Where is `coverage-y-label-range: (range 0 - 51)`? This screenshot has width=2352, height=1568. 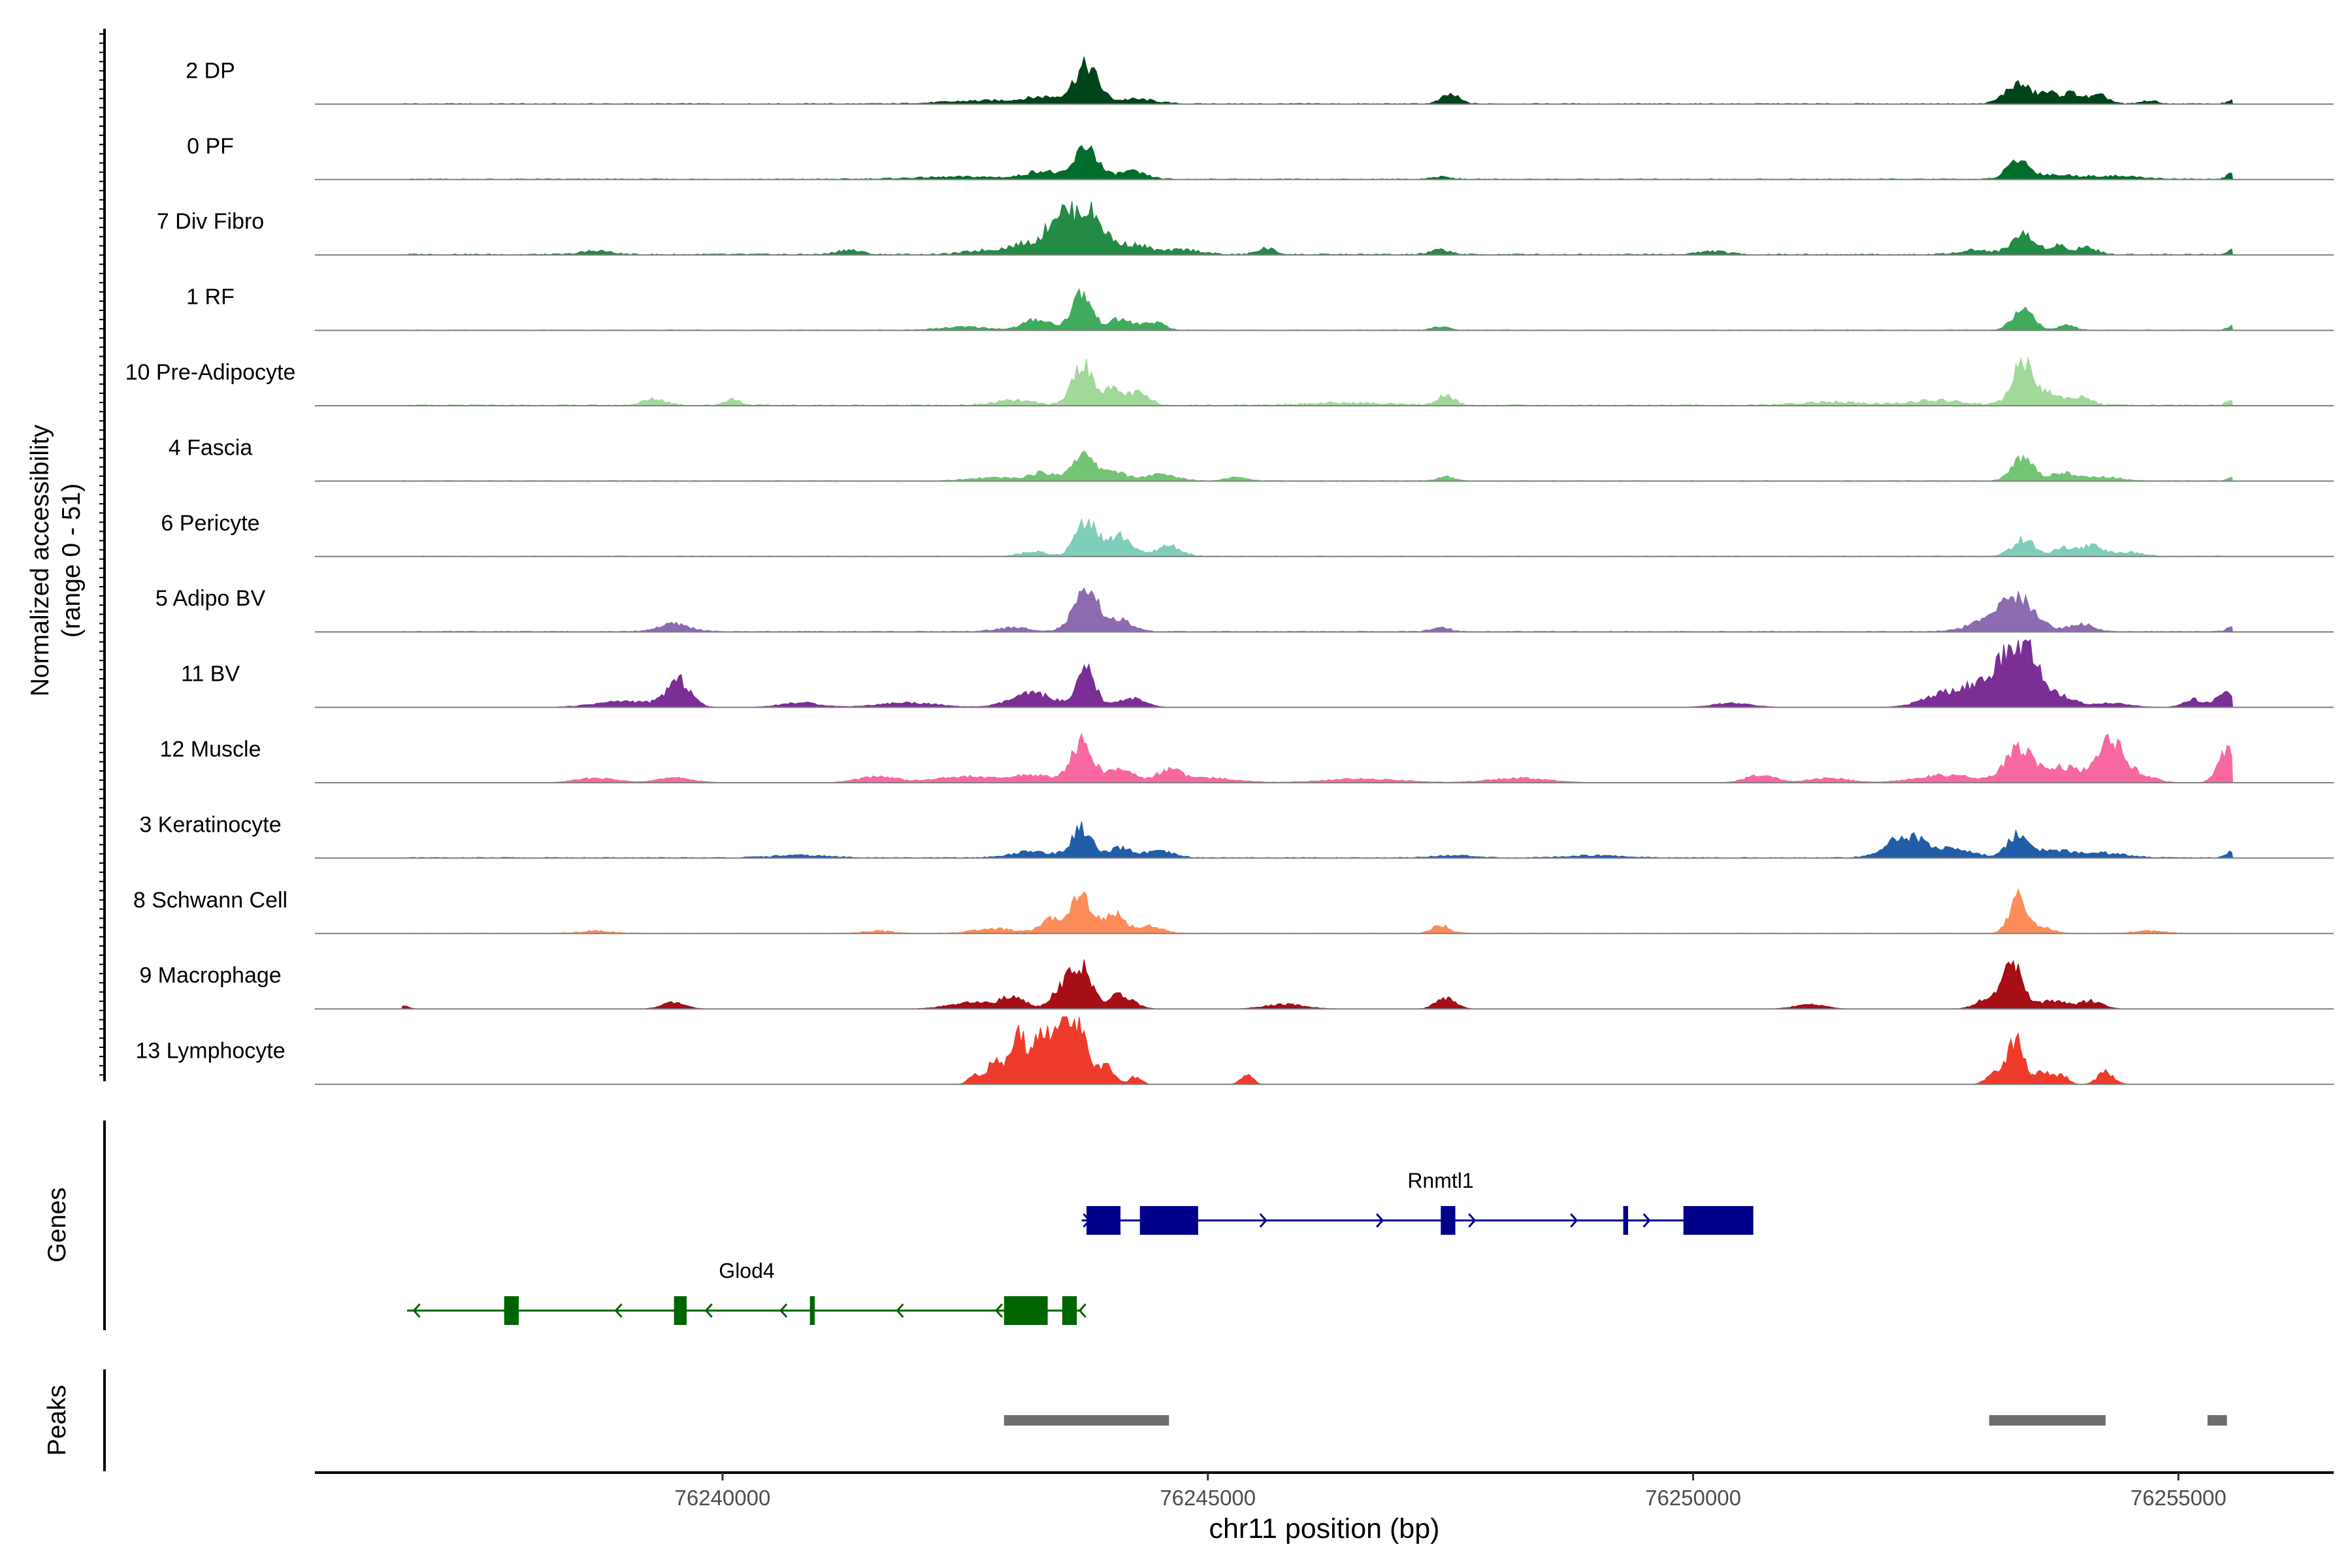
coverage-y-label-range: (range 0 - 51) is located at coordinates (71, 560).